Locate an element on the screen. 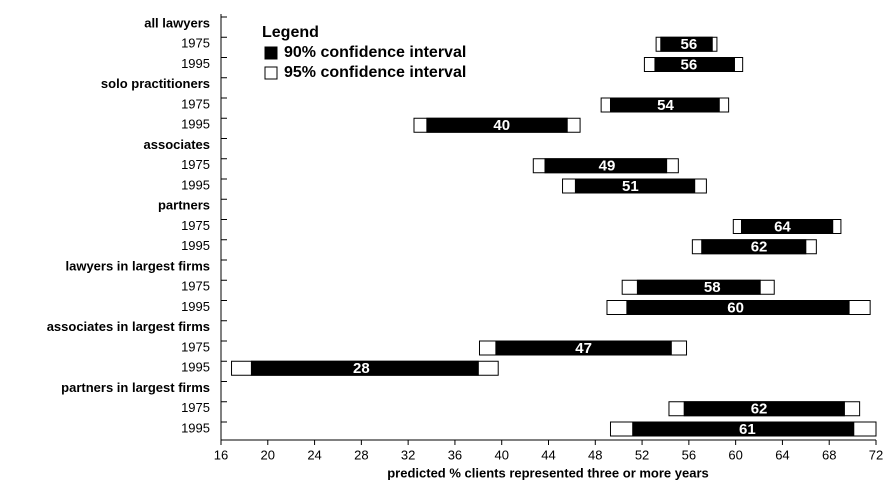  x-tick-label: 60 is located at coordinates (735, 454).